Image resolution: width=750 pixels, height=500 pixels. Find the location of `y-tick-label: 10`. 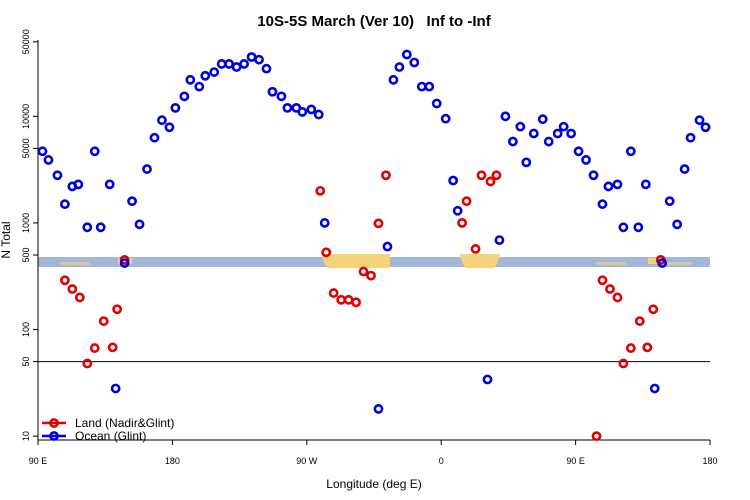

y-tick-label: 10 is located at coordinates (26, 436).